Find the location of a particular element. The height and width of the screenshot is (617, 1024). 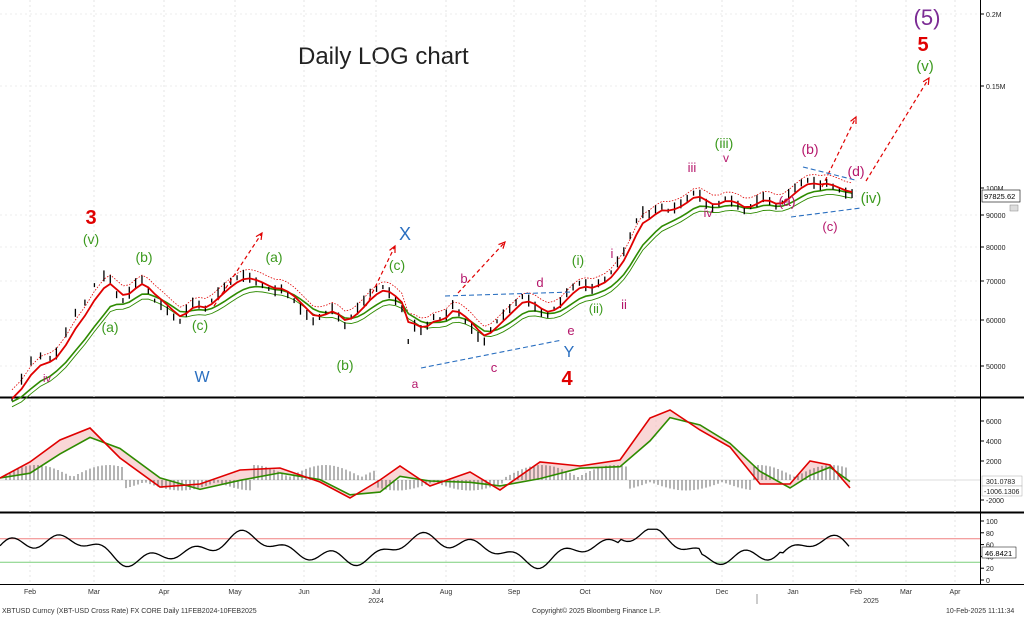

macd-tick-label: 6000 is located at coordinates (994, 422).